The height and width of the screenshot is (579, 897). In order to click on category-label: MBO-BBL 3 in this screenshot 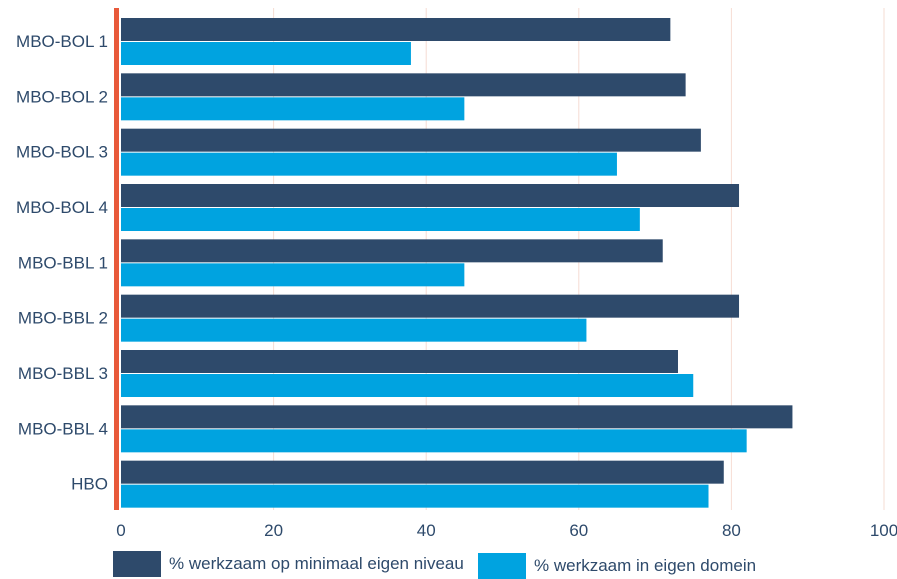, I will do `click(63, 373)`.